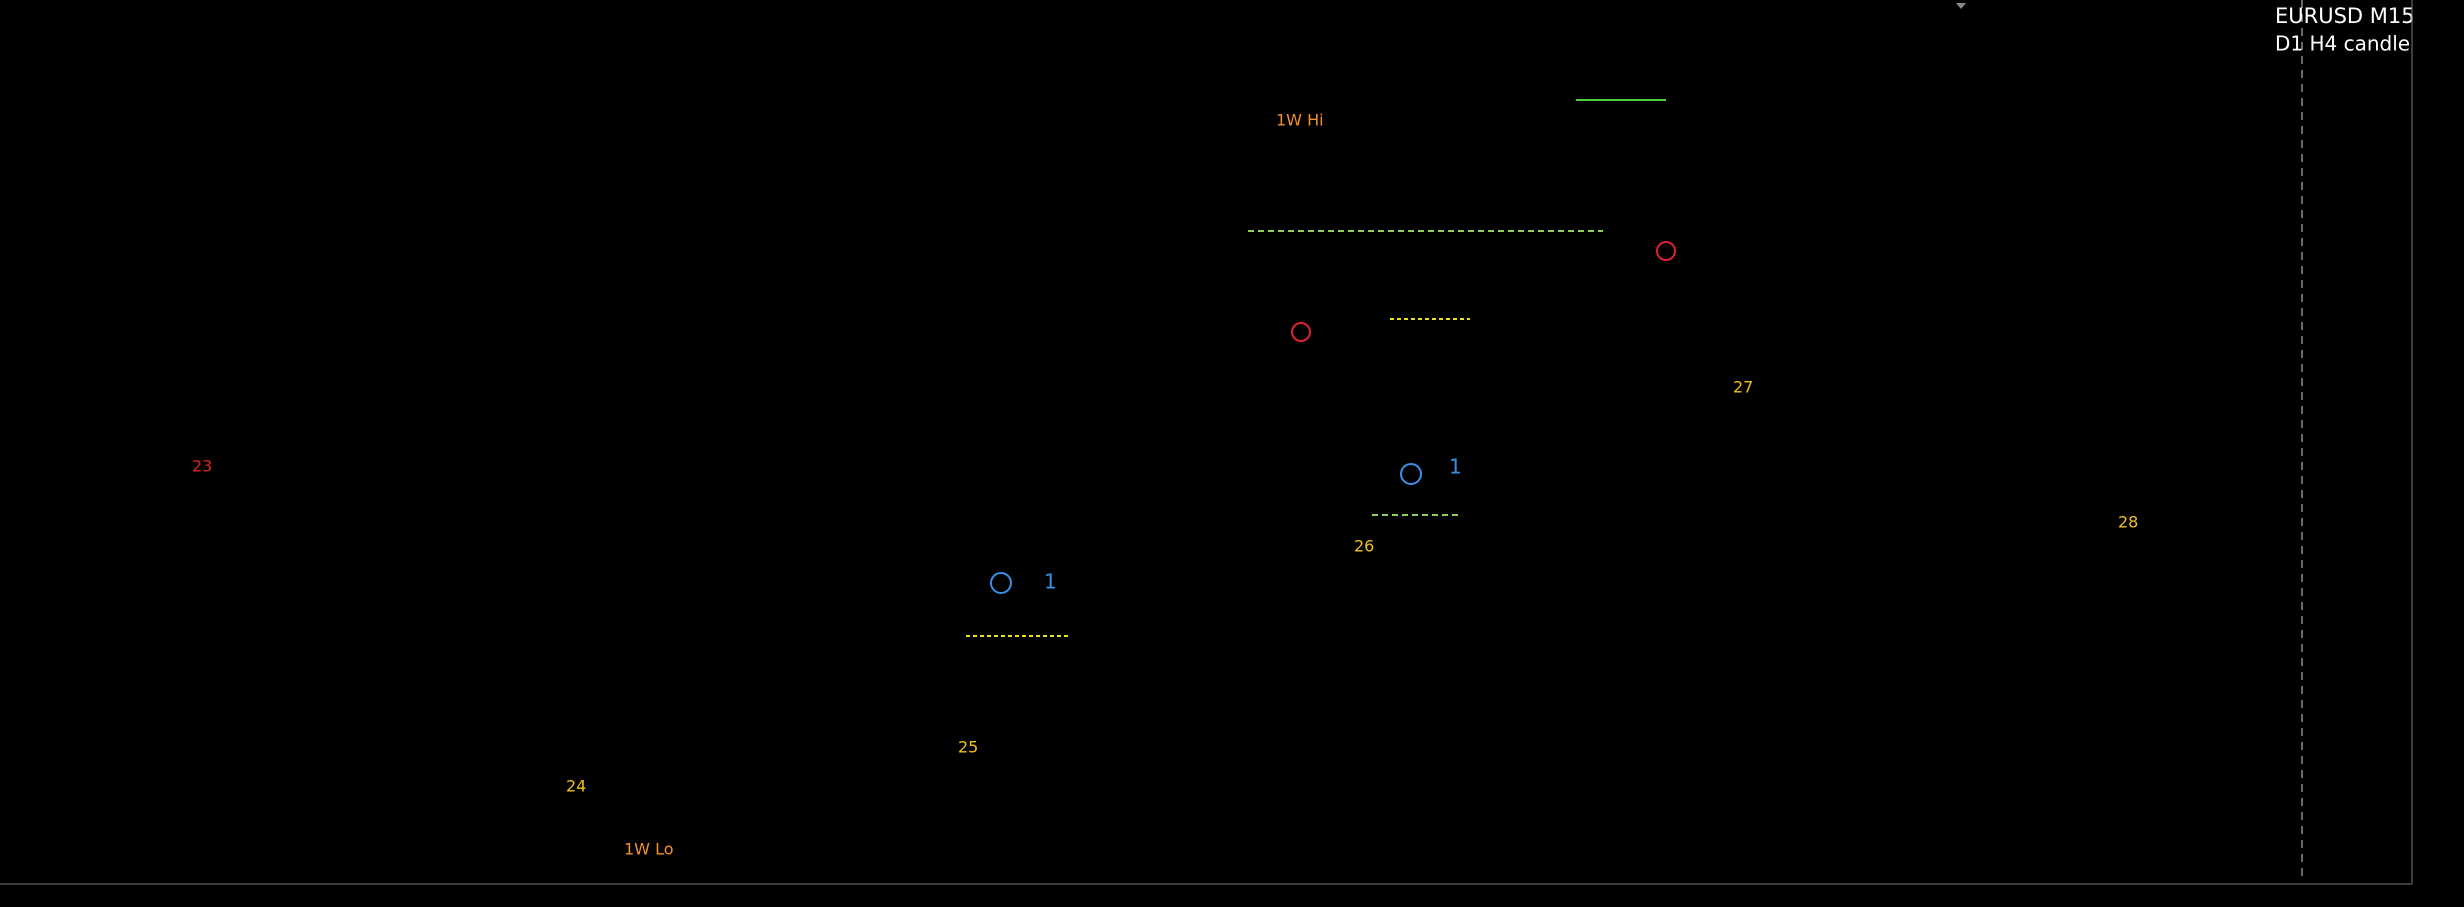 The image size is (2464, 907). I want to click on chart-subtitle: D1 H4 candle, so click(2342, 44).